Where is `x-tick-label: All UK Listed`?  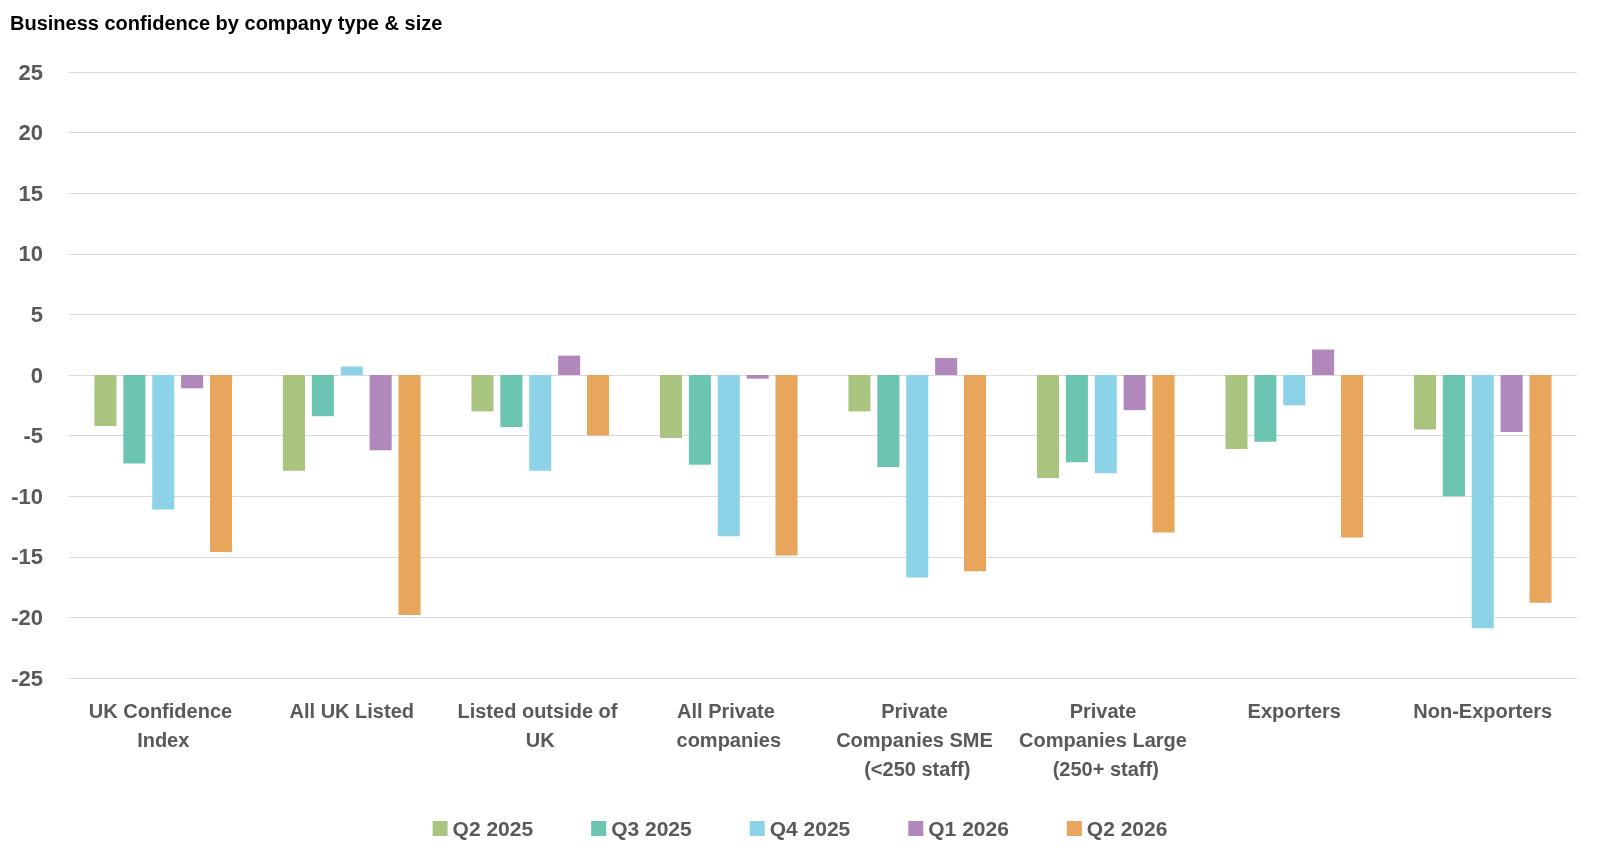
x-tick-label: All UK Listed is located at coordinates (351, 710).